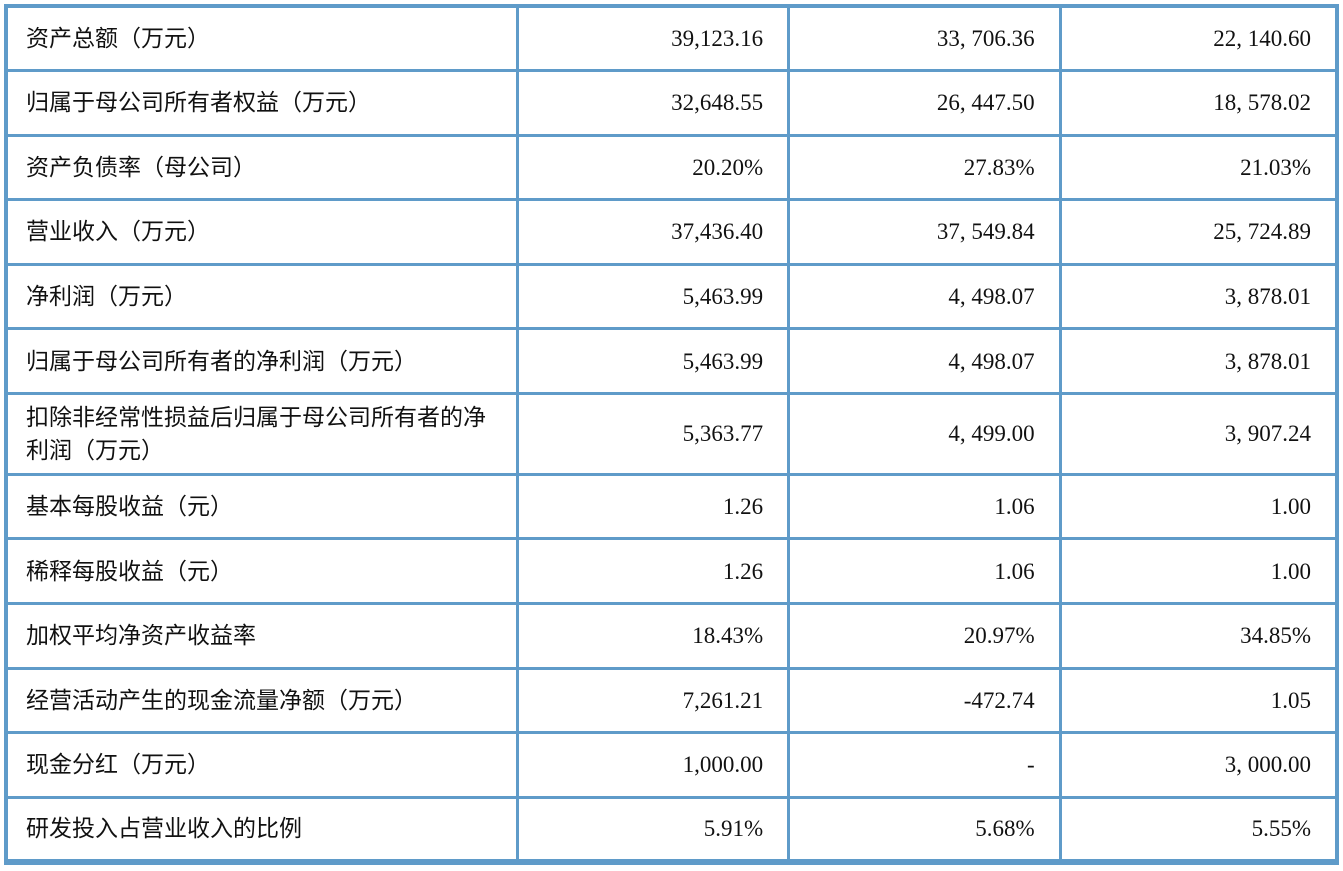  Describe the element at coordinates (924, 700) in the screenshot. I see `row-value: -472.74` at that location.